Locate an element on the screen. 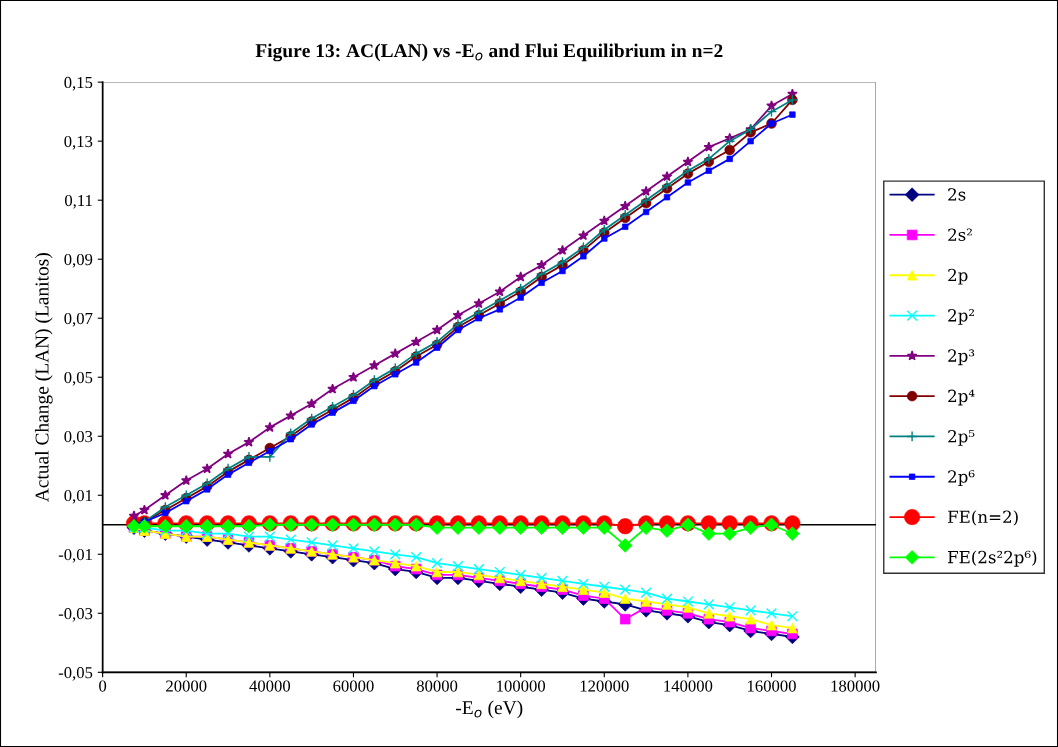 The width and height of the screenshot is (1058, 747). x-tick-label: 80000 is located at coordinates (437, 686).